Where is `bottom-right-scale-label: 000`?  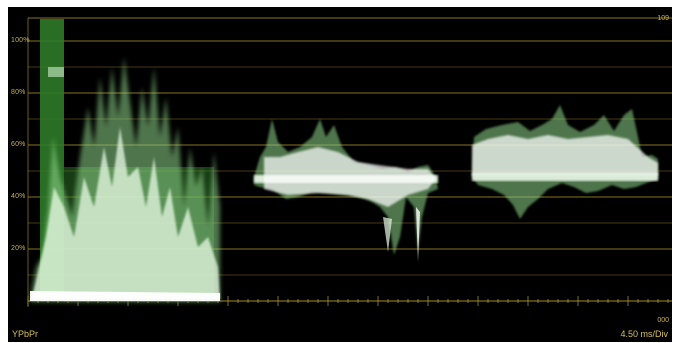
bottom-right-scale-label: 000 is located at coordinates (663, 320).